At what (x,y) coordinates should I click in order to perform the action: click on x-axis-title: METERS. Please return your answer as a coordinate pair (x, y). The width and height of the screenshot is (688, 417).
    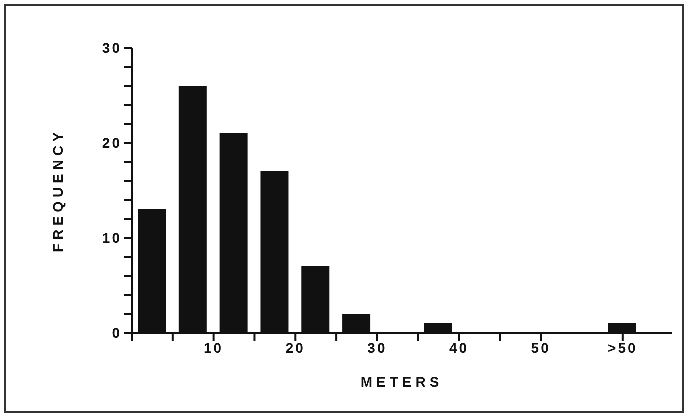
    Looking at the image, I should click on (402, 382).